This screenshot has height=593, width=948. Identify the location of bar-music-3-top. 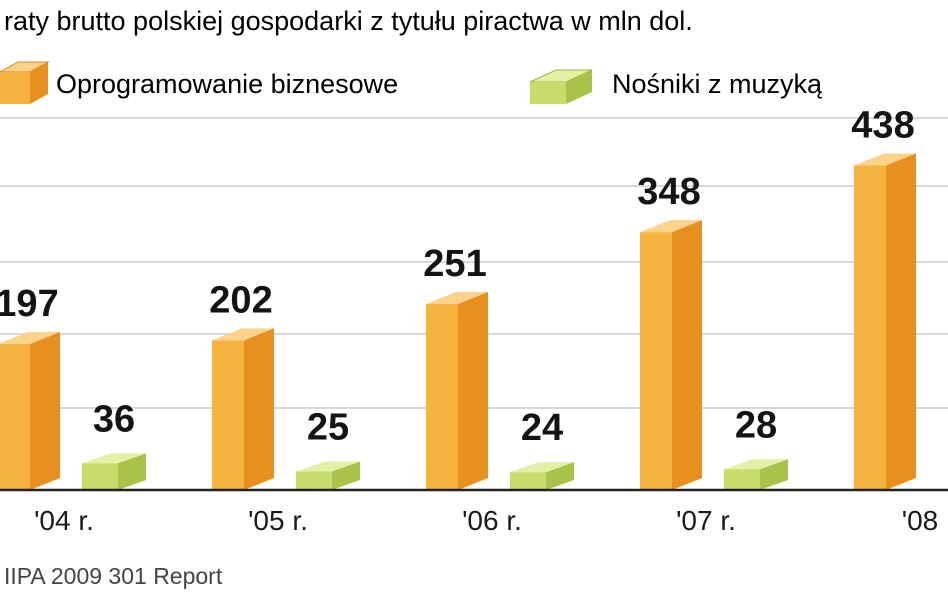
(756, 464).